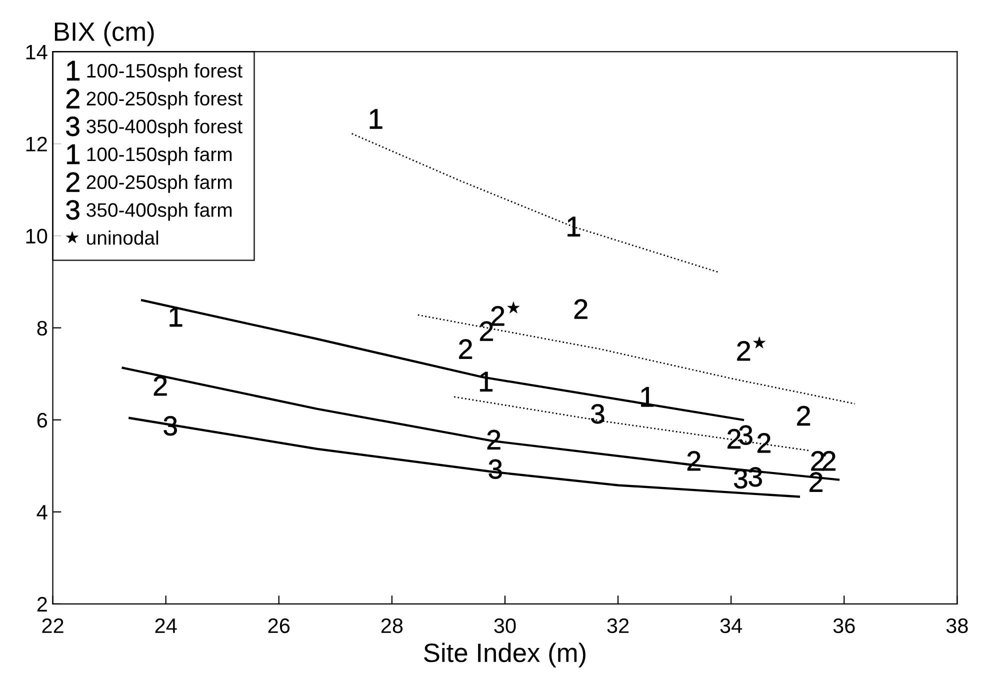 This screenshot has height=699, width=996. What do you see at coordinates (279, 626) in the screenshot?
I see `x-tick-label: 26` at bounding box center [279, 626].